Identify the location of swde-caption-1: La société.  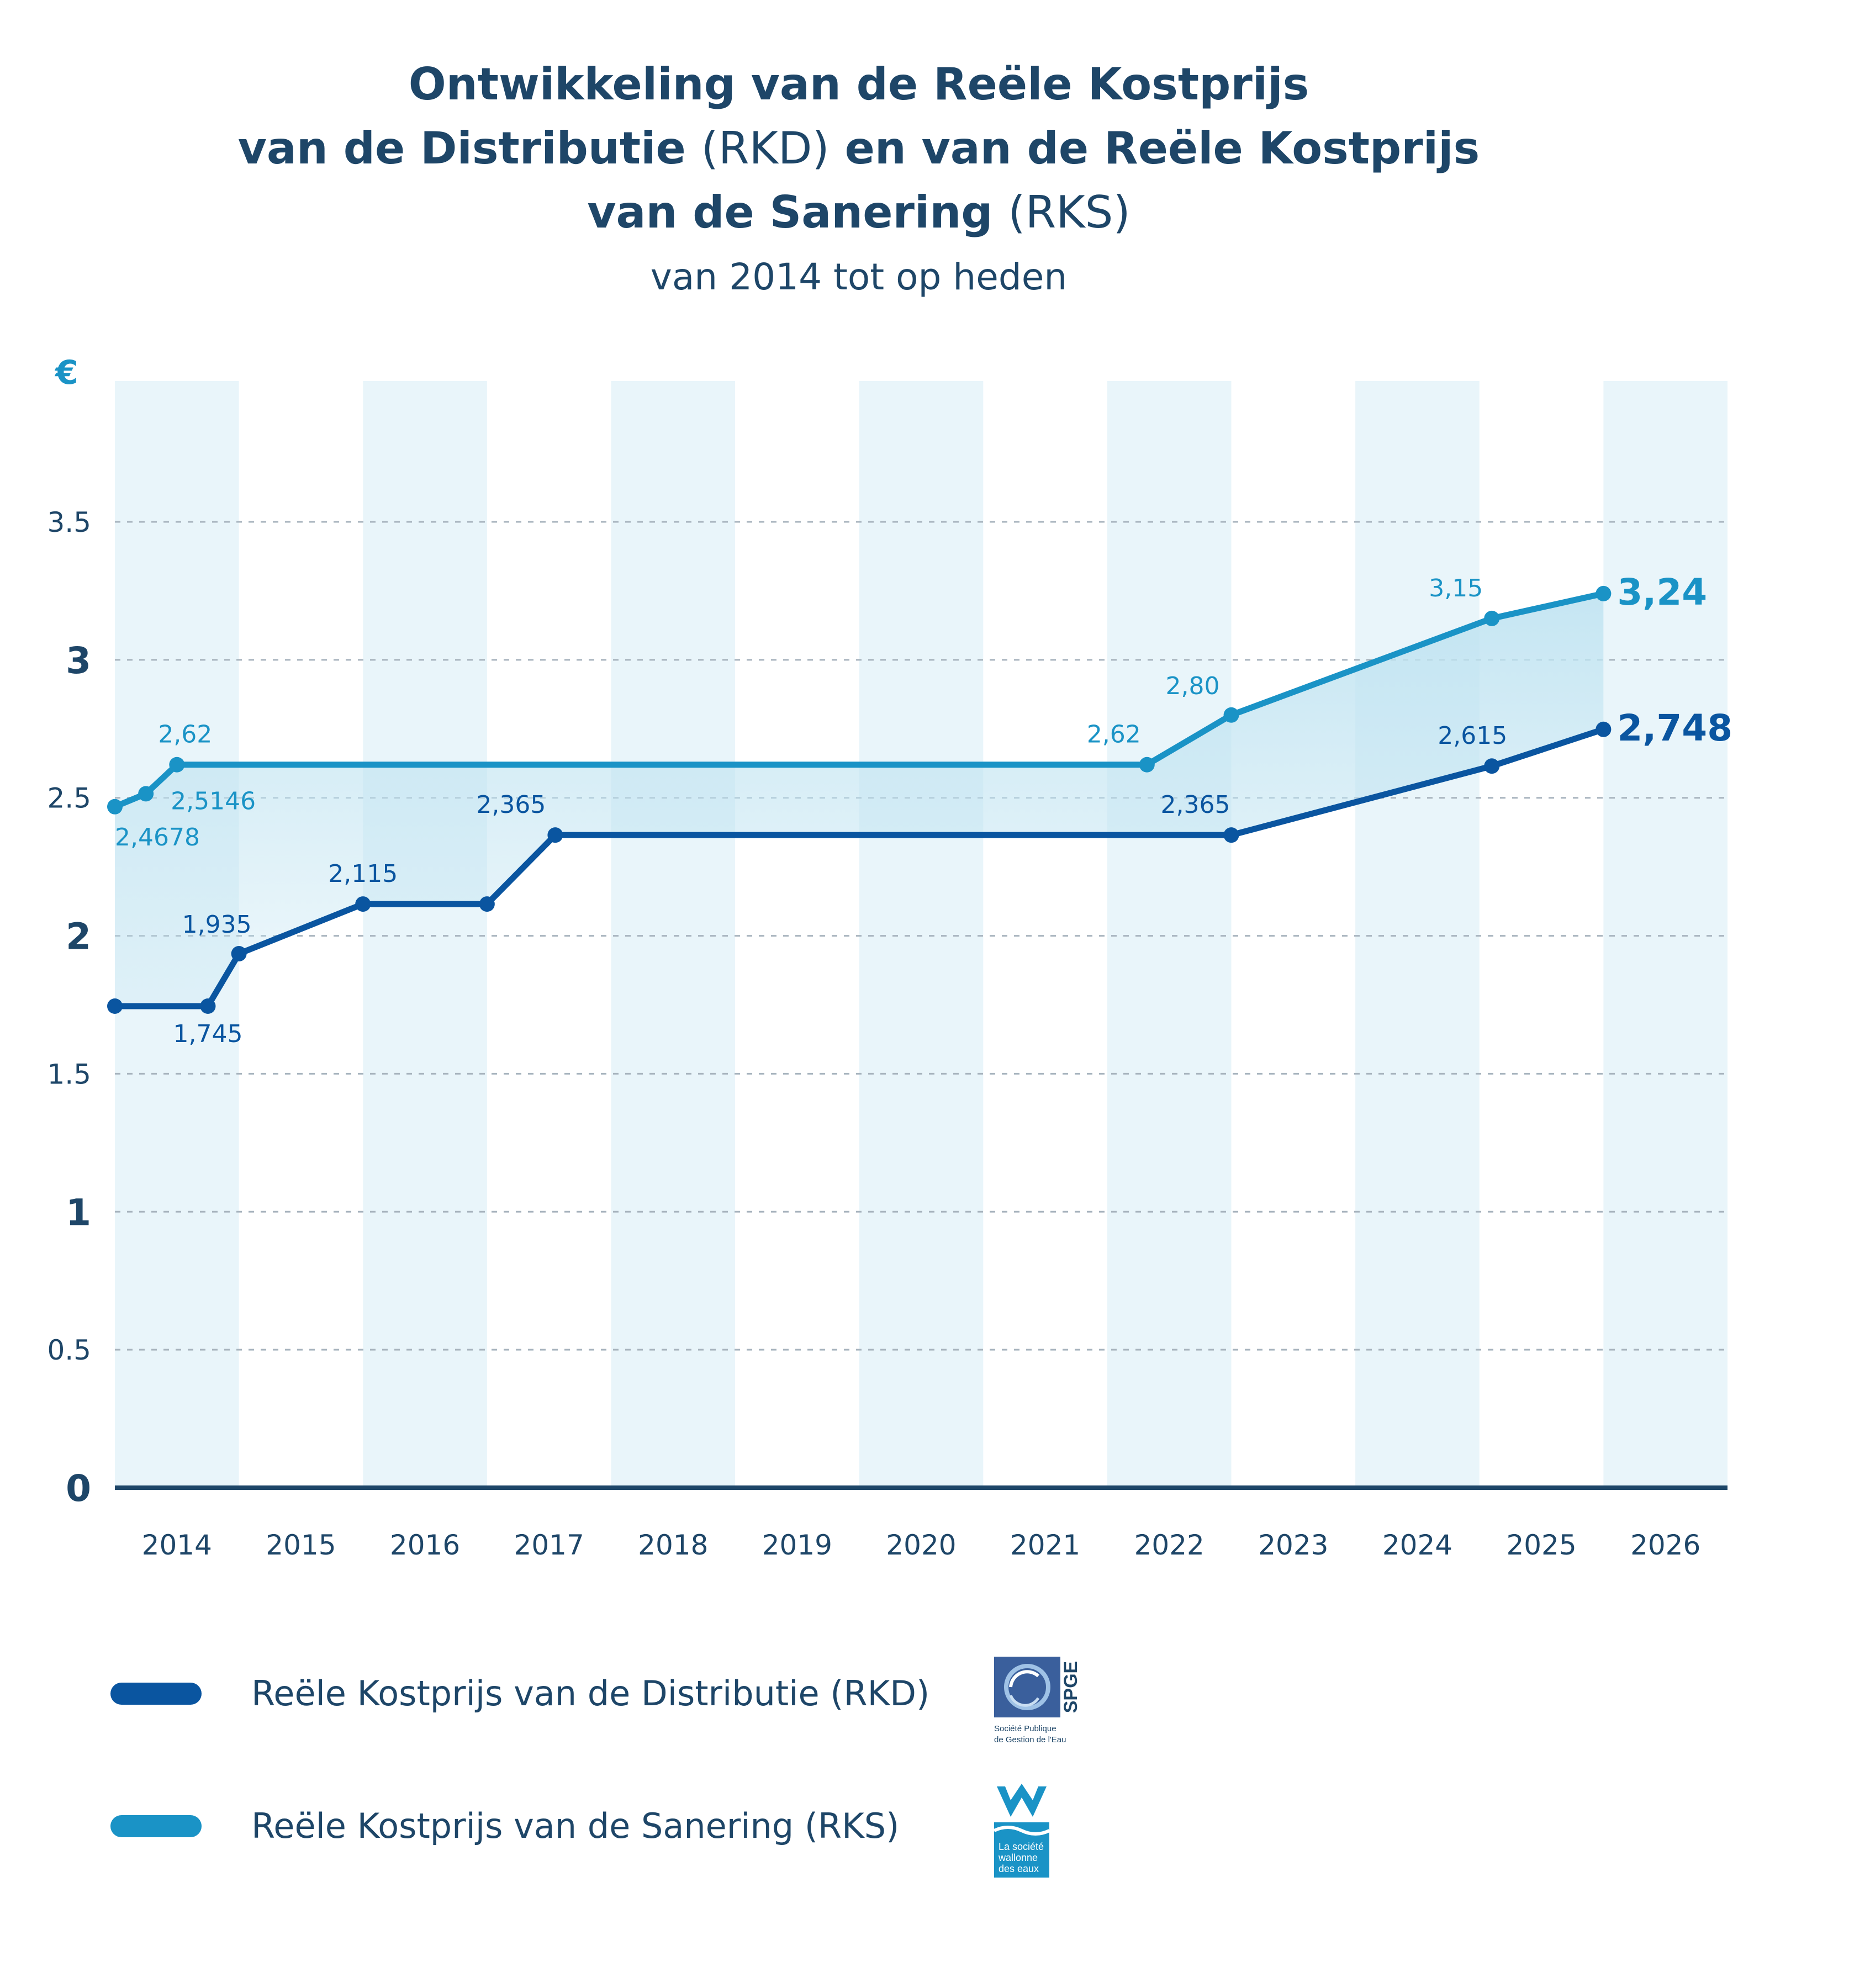
(1021, 1846).